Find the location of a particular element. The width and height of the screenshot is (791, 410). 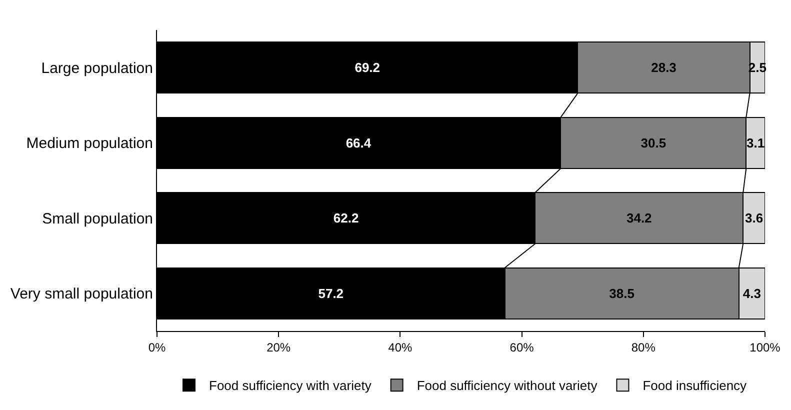

data-label: 69.2 is located at coordinates (367, 68).